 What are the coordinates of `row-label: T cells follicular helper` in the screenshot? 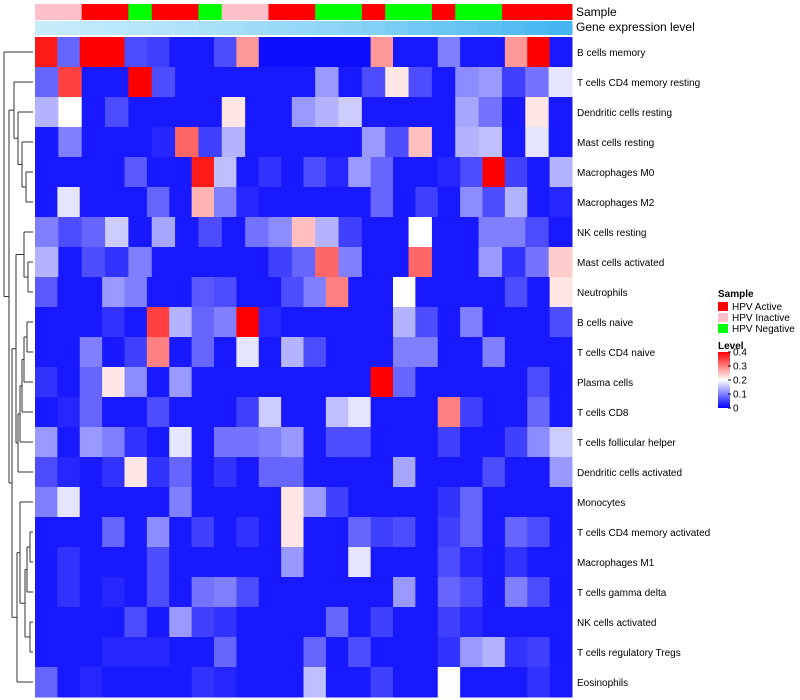 It's located at (626, 443).